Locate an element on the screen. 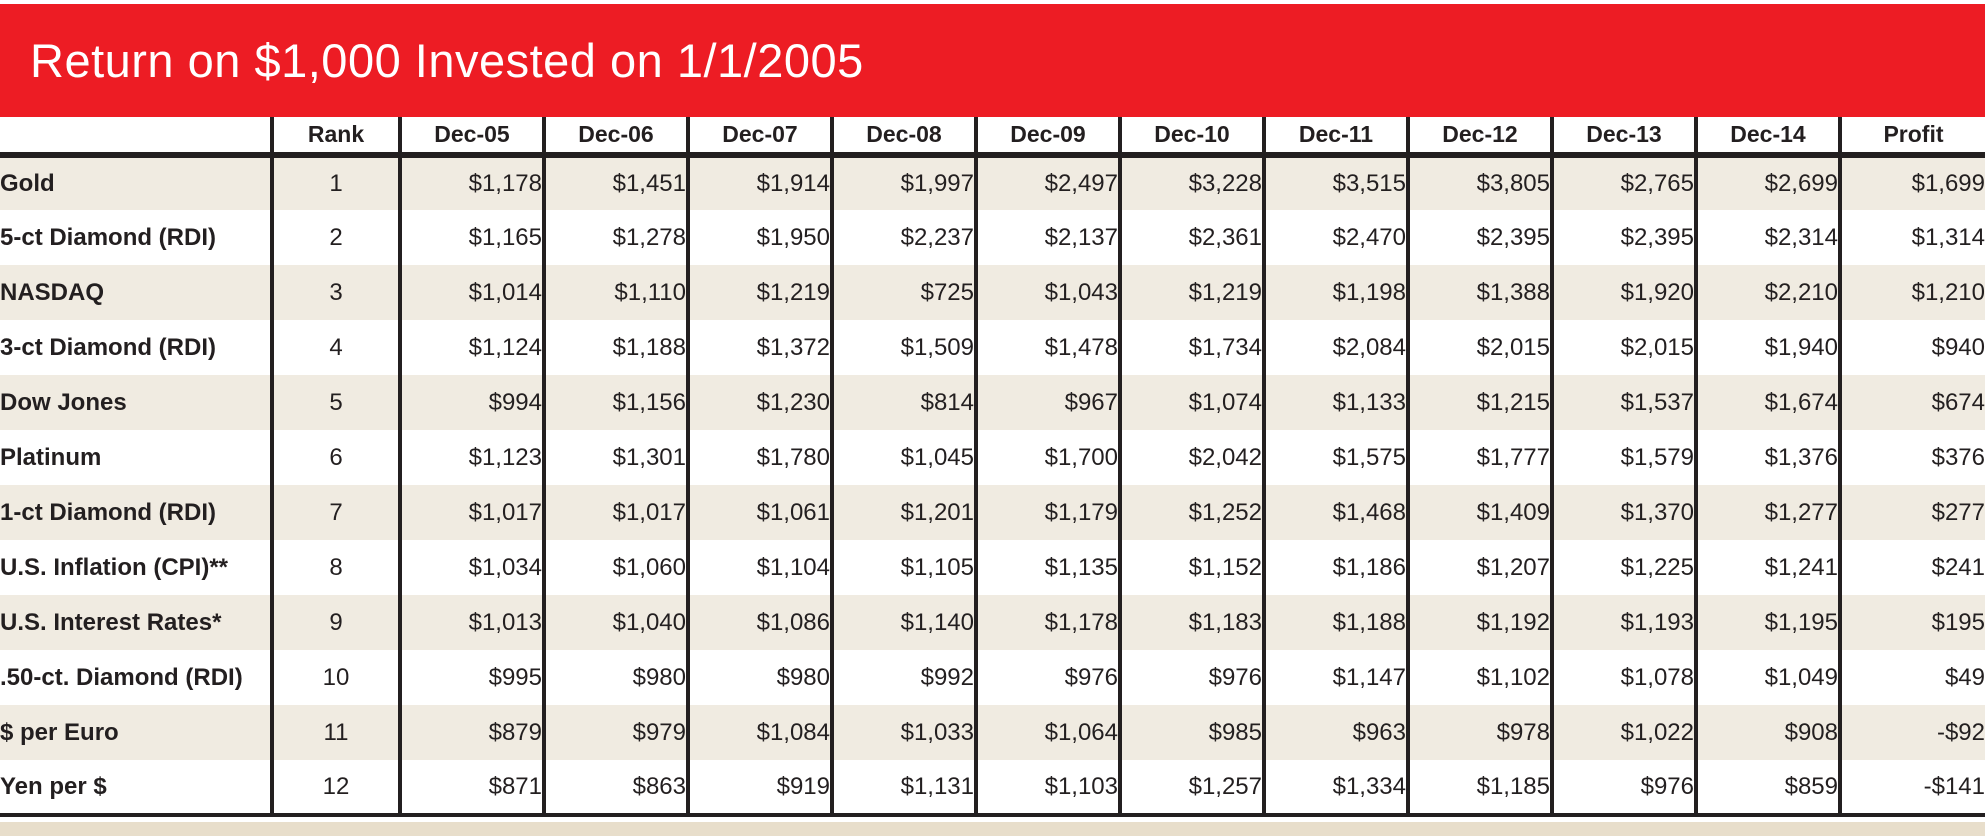 This screenshot has width=1985, height=839. value-cell-dec-13: $2,765 is located at coordinates (1623, 182).